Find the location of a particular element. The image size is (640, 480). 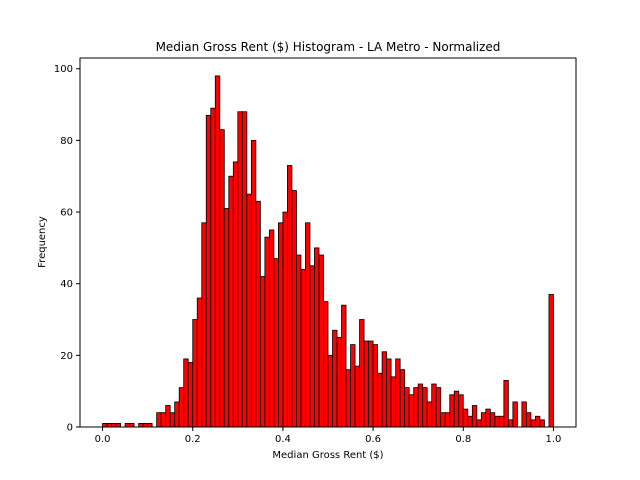

y-tick-label: 40 is located at coordinates (66, 284).